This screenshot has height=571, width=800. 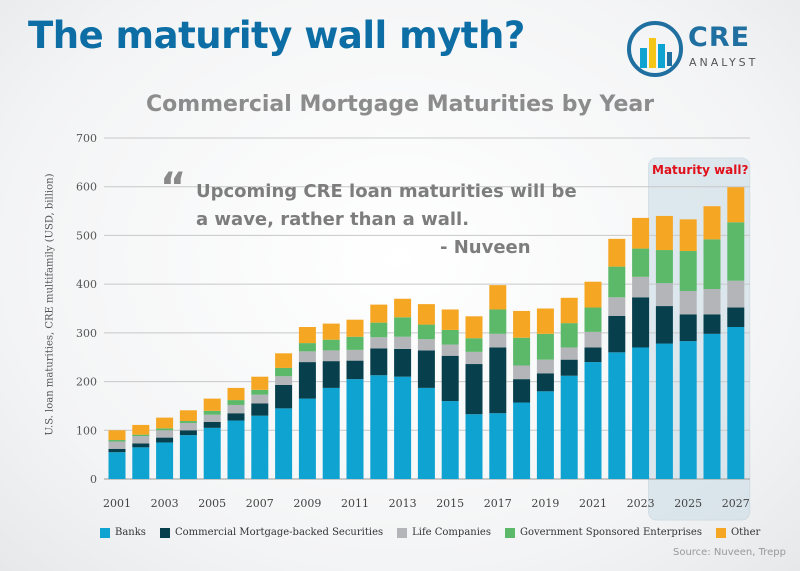 What do you see at coordinates (593, 355) in the screenshot?
I see `bar-commercial-mortgage-backed-securities-2021` at bounding box center [593, 355].